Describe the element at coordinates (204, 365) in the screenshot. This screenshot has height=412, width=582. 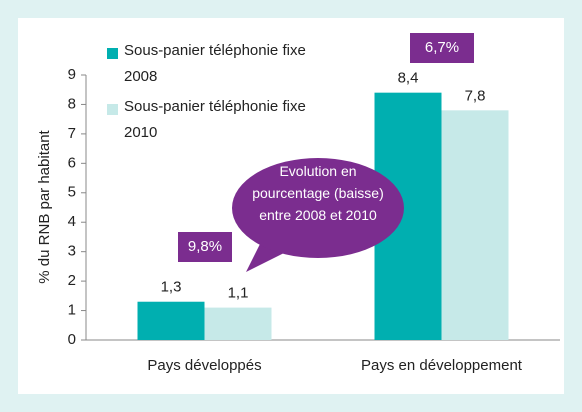
I see `x-tick-label: Pays développés` at that location.